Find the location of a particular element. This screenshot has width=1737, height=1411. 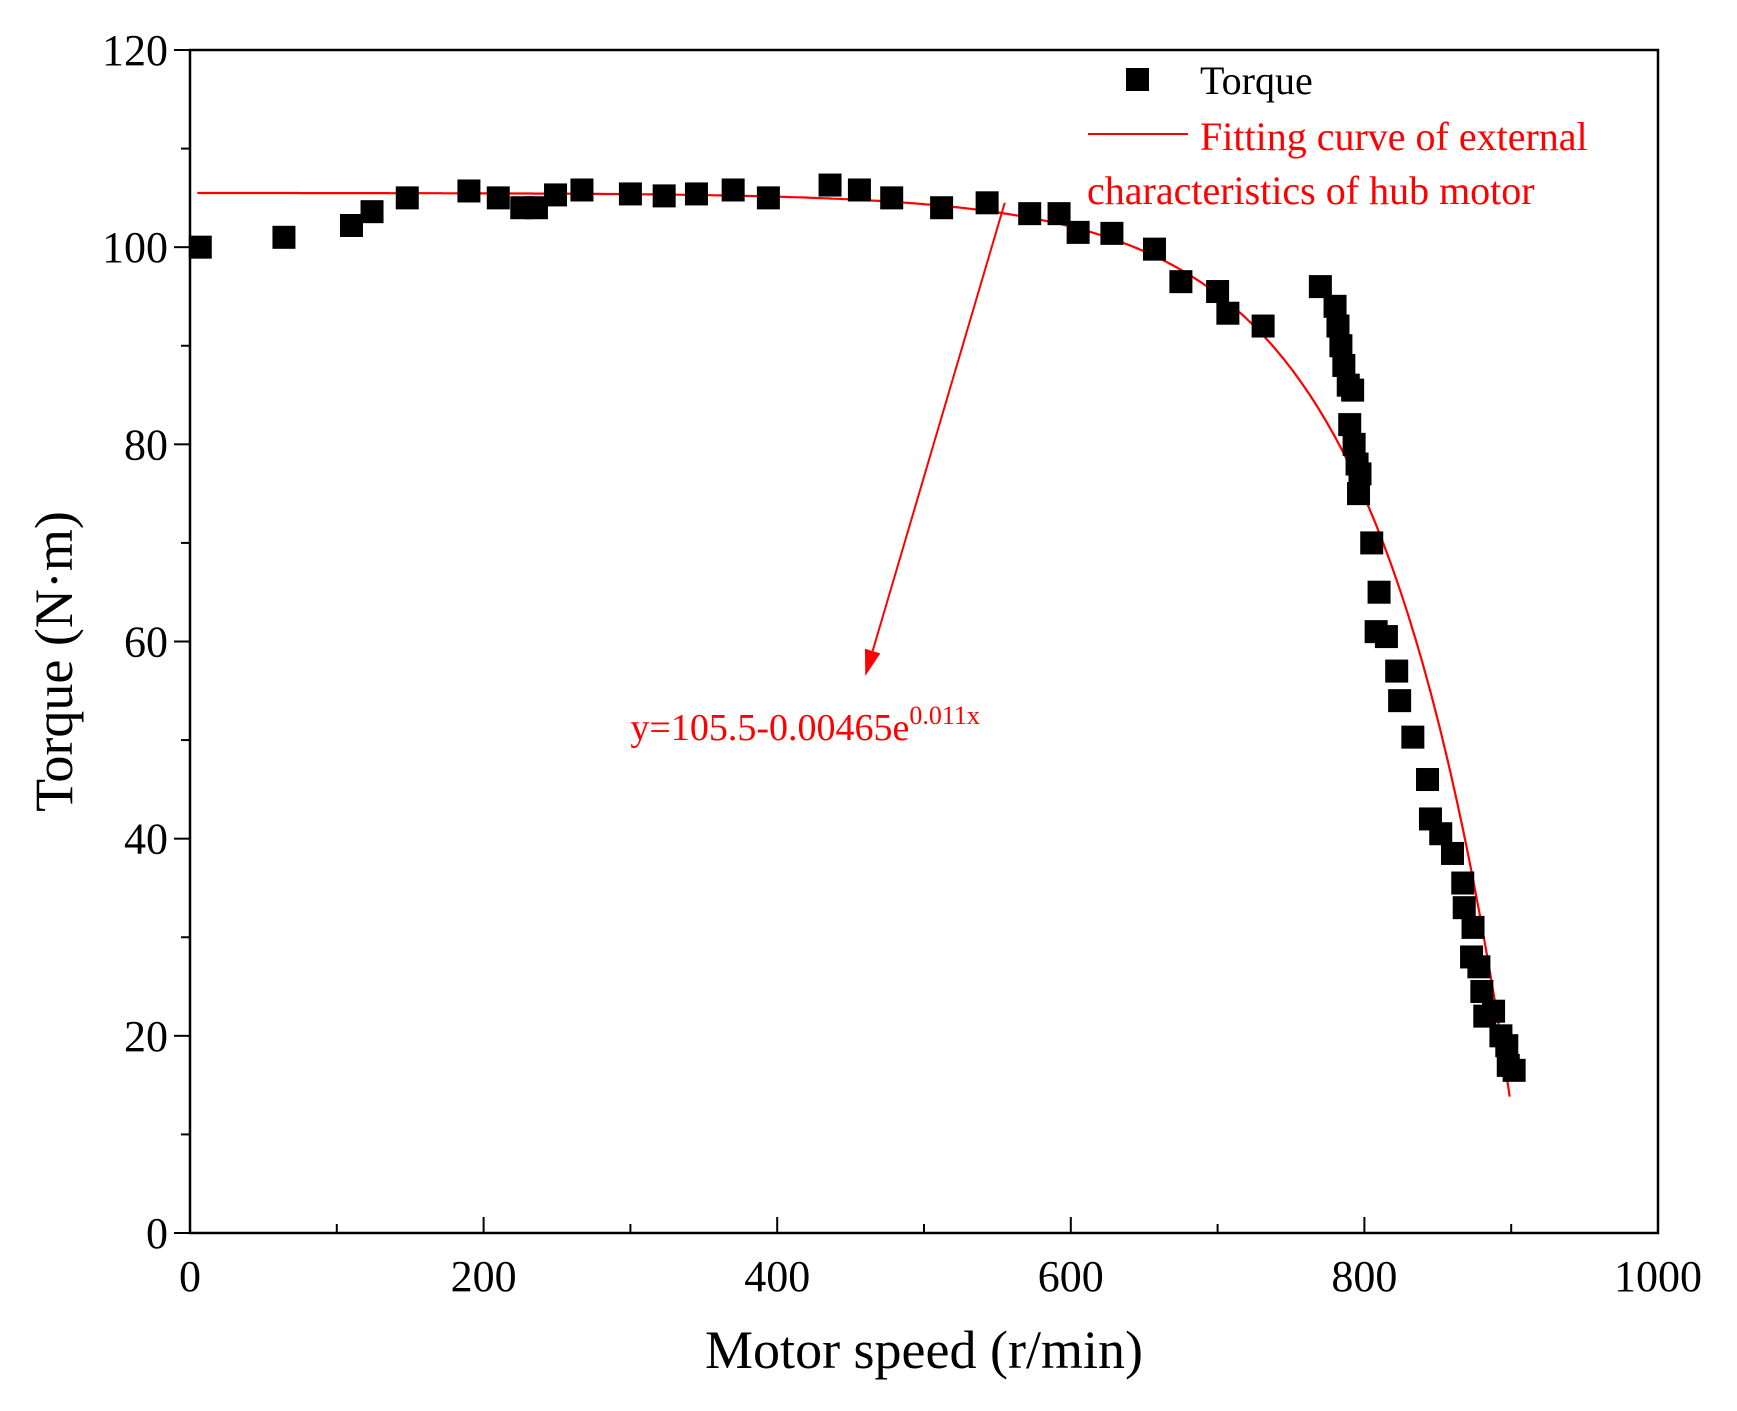

equation-arrow-head is located at coordinates (872, 662).